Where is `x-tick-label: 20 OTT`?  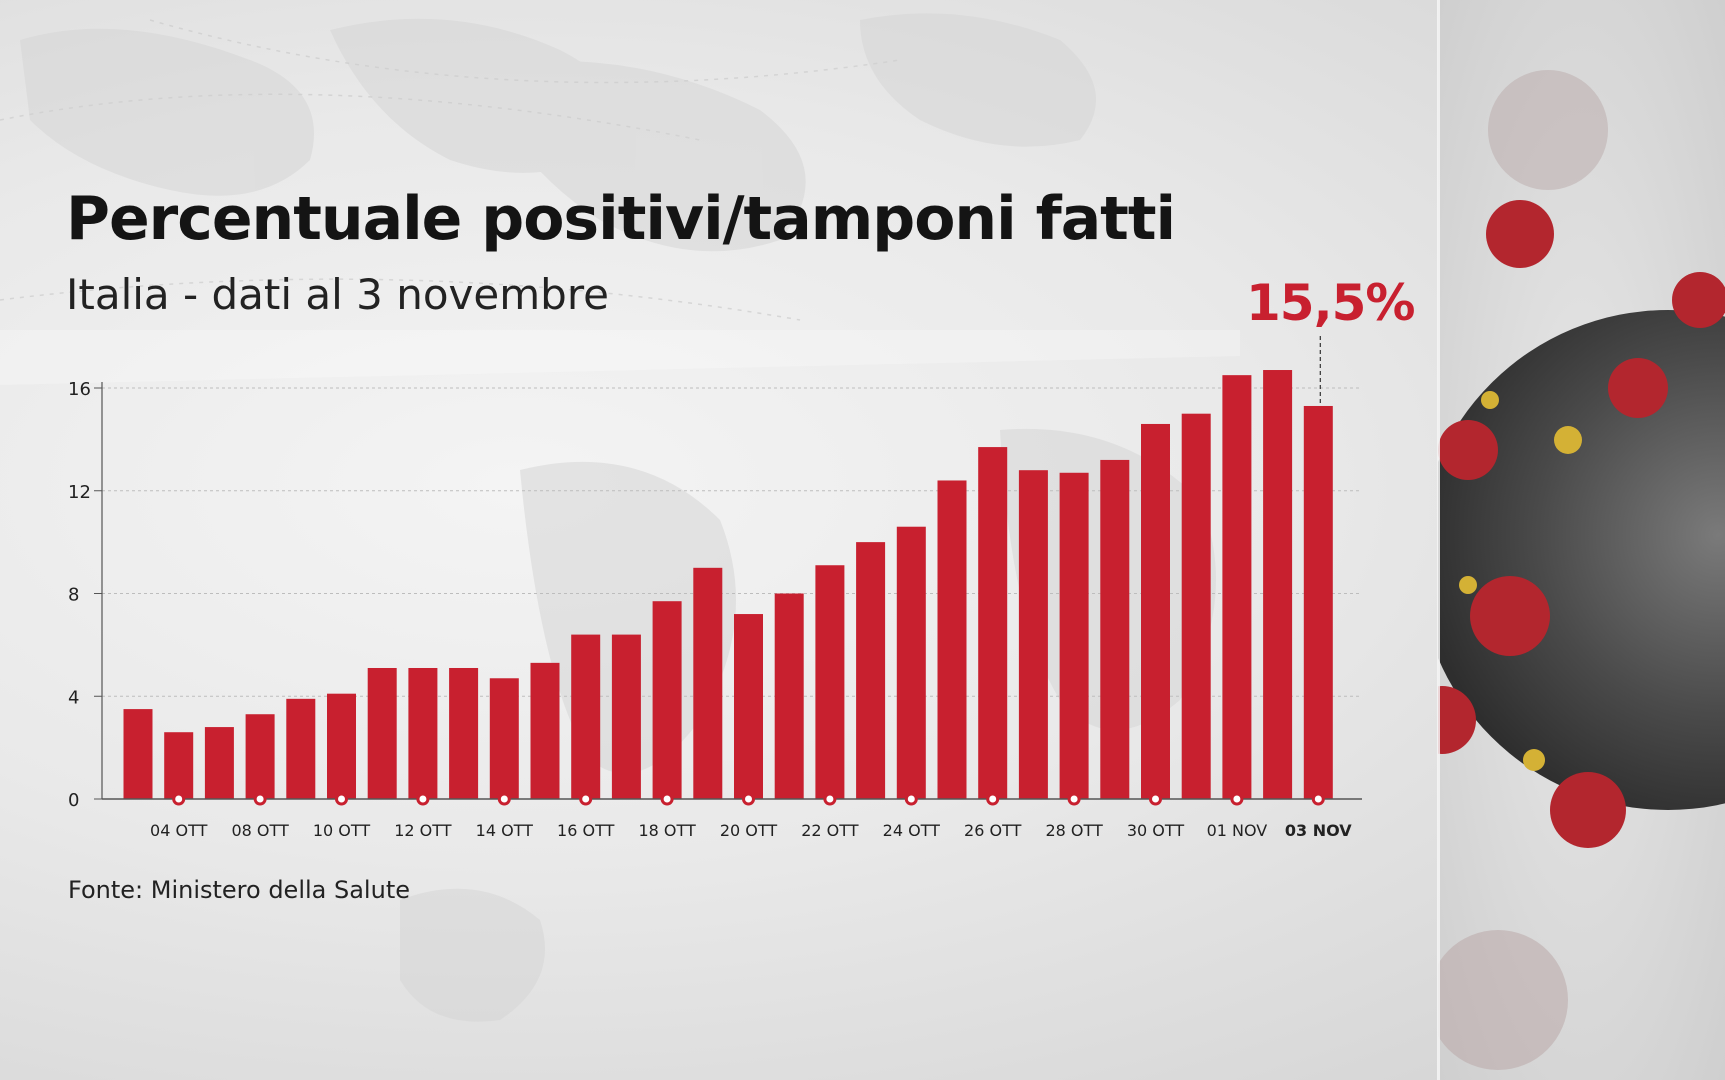
x-tick-label: 20 OTT is located at coordinates (749, 830).